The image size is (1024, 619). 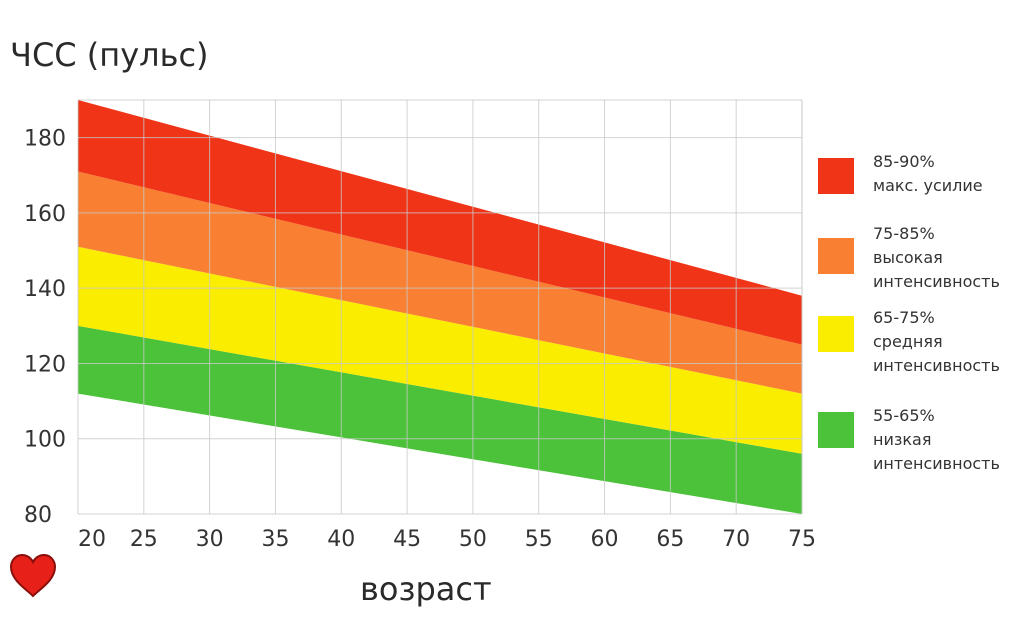 What do you see at coordinates (605, 539) in the screenshot?
I see `x-tick-label-8: 60` at bounding box center [605, 539].